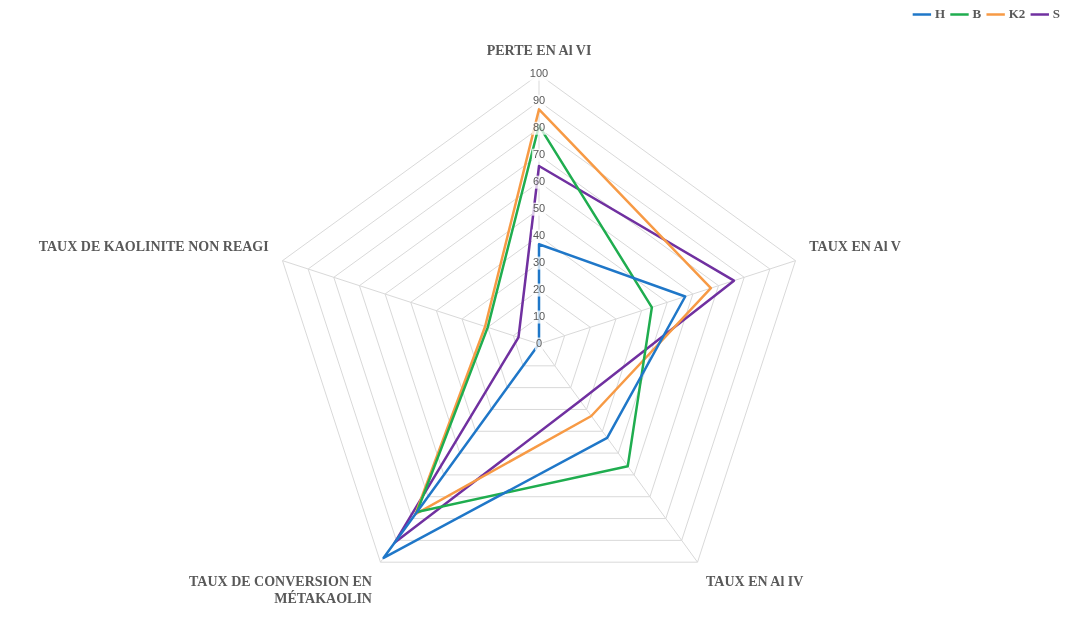  What do you see at coordinates (539, 51) in the screenshot?
I see `spoke-label: PERTE EN Al VI` at bounding box center [539, 51].